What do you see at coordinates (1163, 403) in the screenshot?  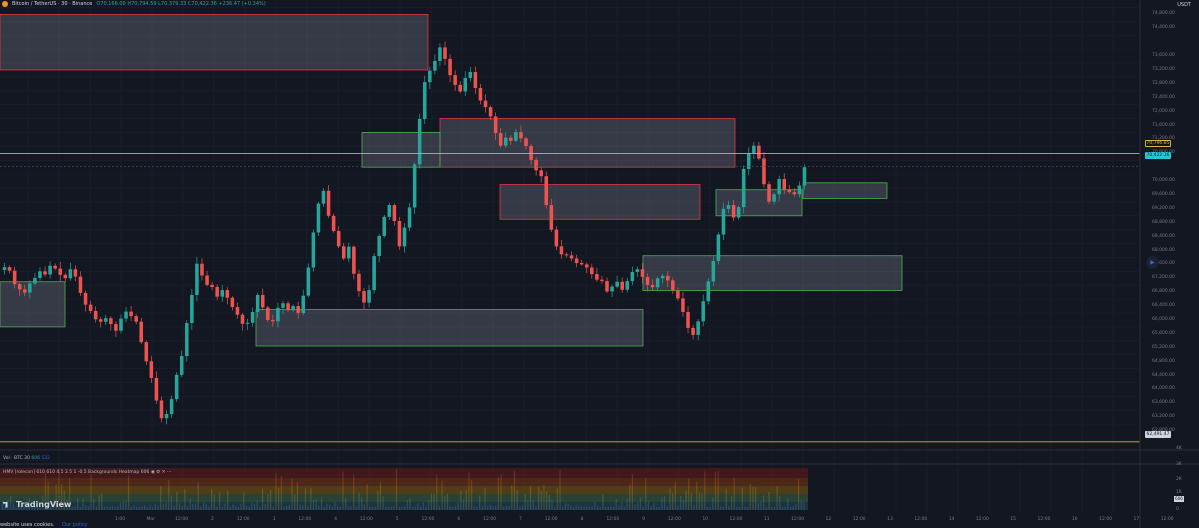 I see `price-tick-label: 63,600.00` at bounding box center [1163, 403].